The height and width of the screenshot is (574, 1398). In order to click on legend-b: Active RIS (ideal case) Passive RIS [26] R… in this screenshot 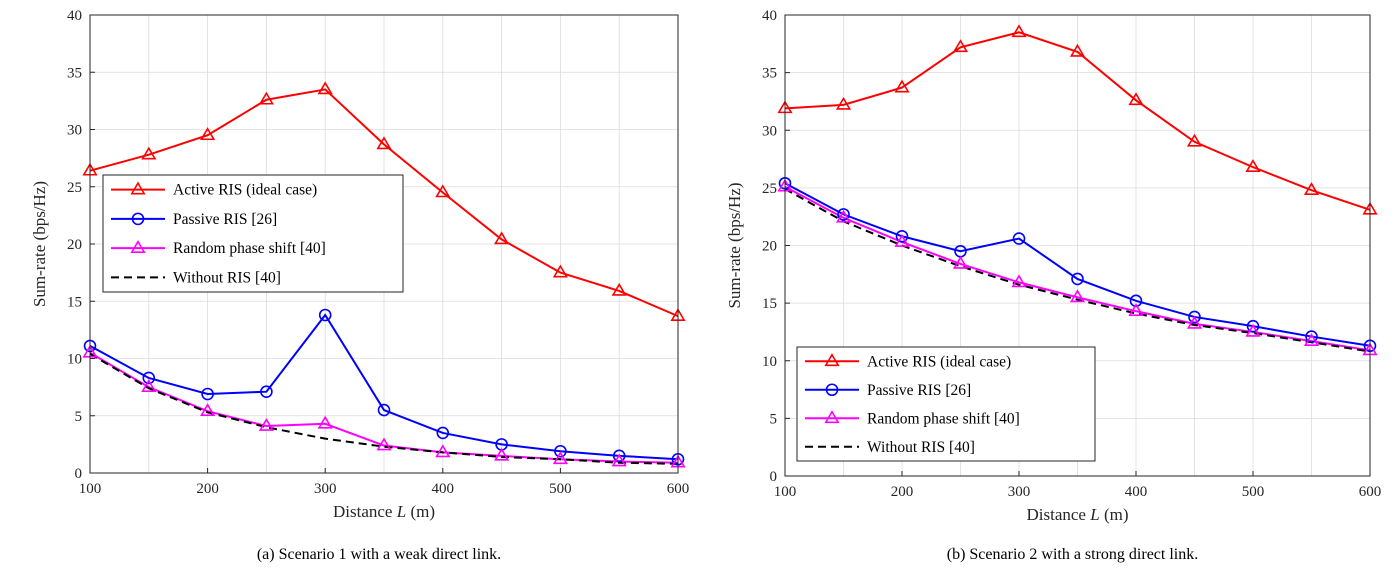, I will do `click(946, 404)`.